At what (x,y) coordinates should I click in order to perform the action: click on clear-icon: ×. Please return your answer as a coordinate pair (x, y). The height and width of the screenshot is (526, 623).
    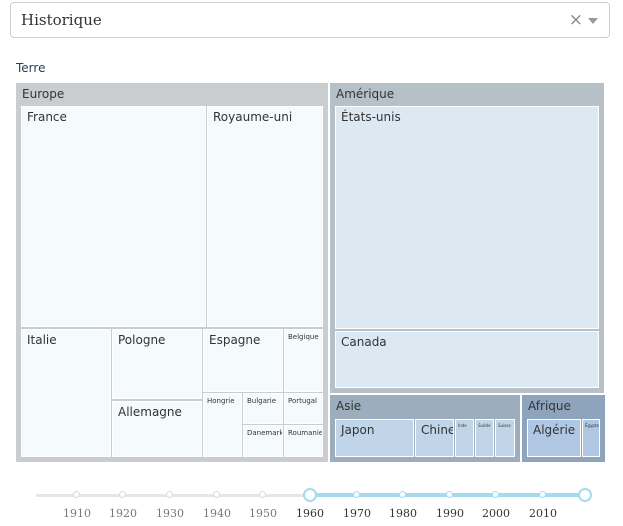
    Looking at the image, I should click on (575, 20).